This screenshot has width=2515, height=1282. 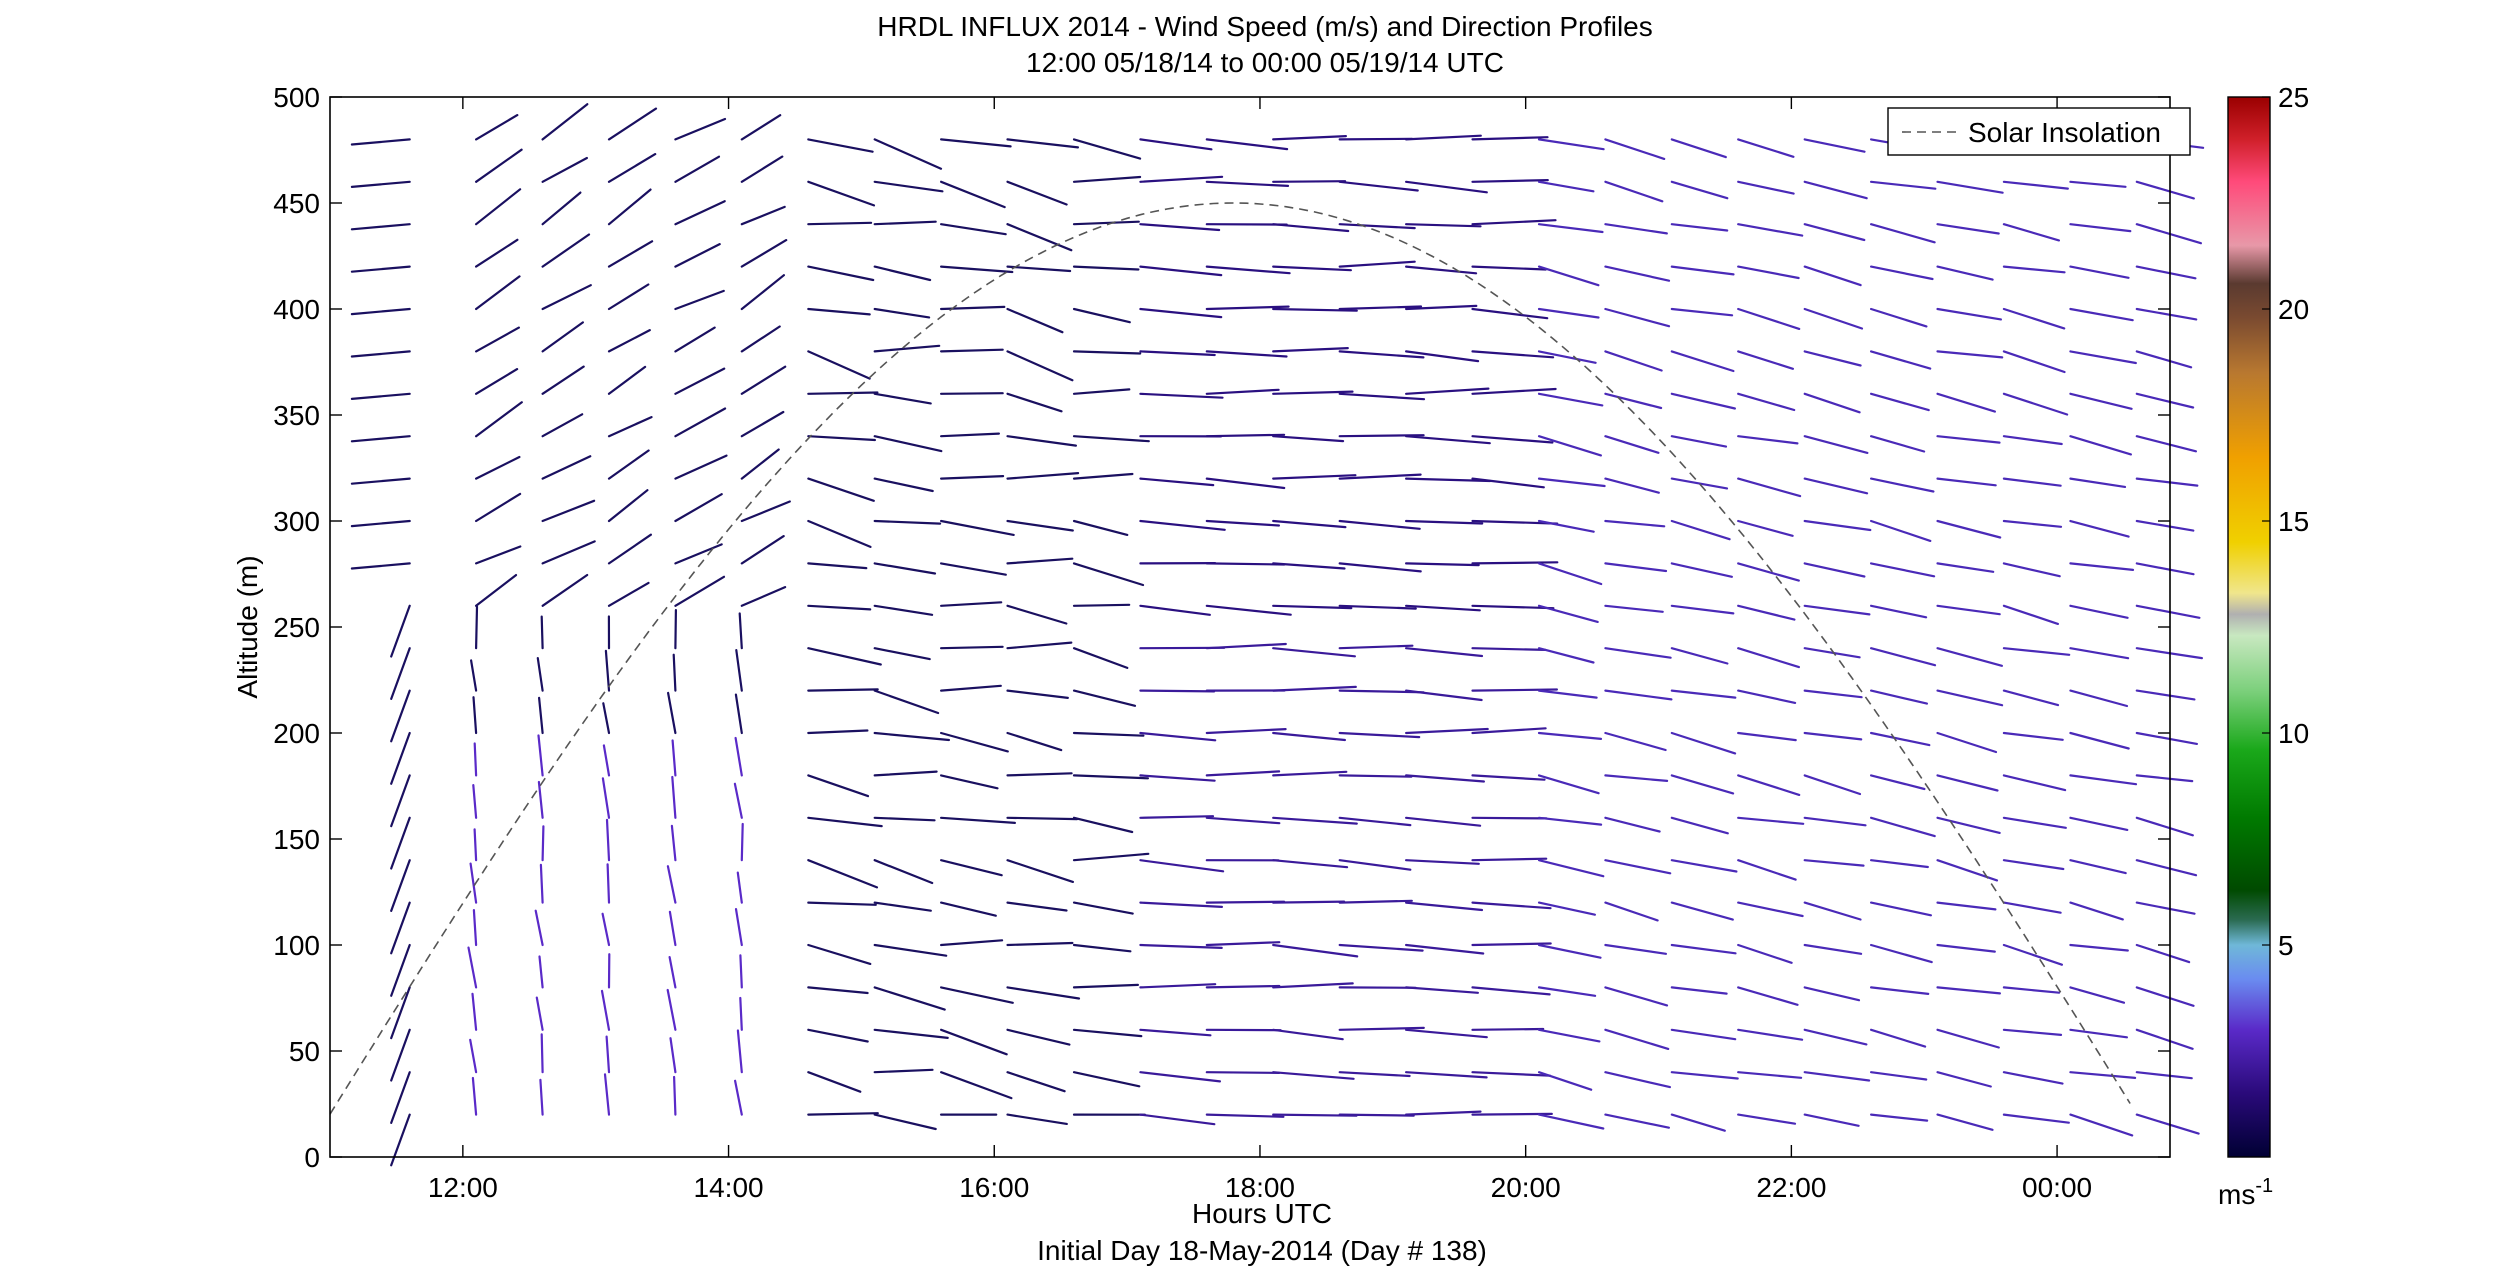 I want to click on x-tick-label: 12:00, so click(x=463, y=1187).